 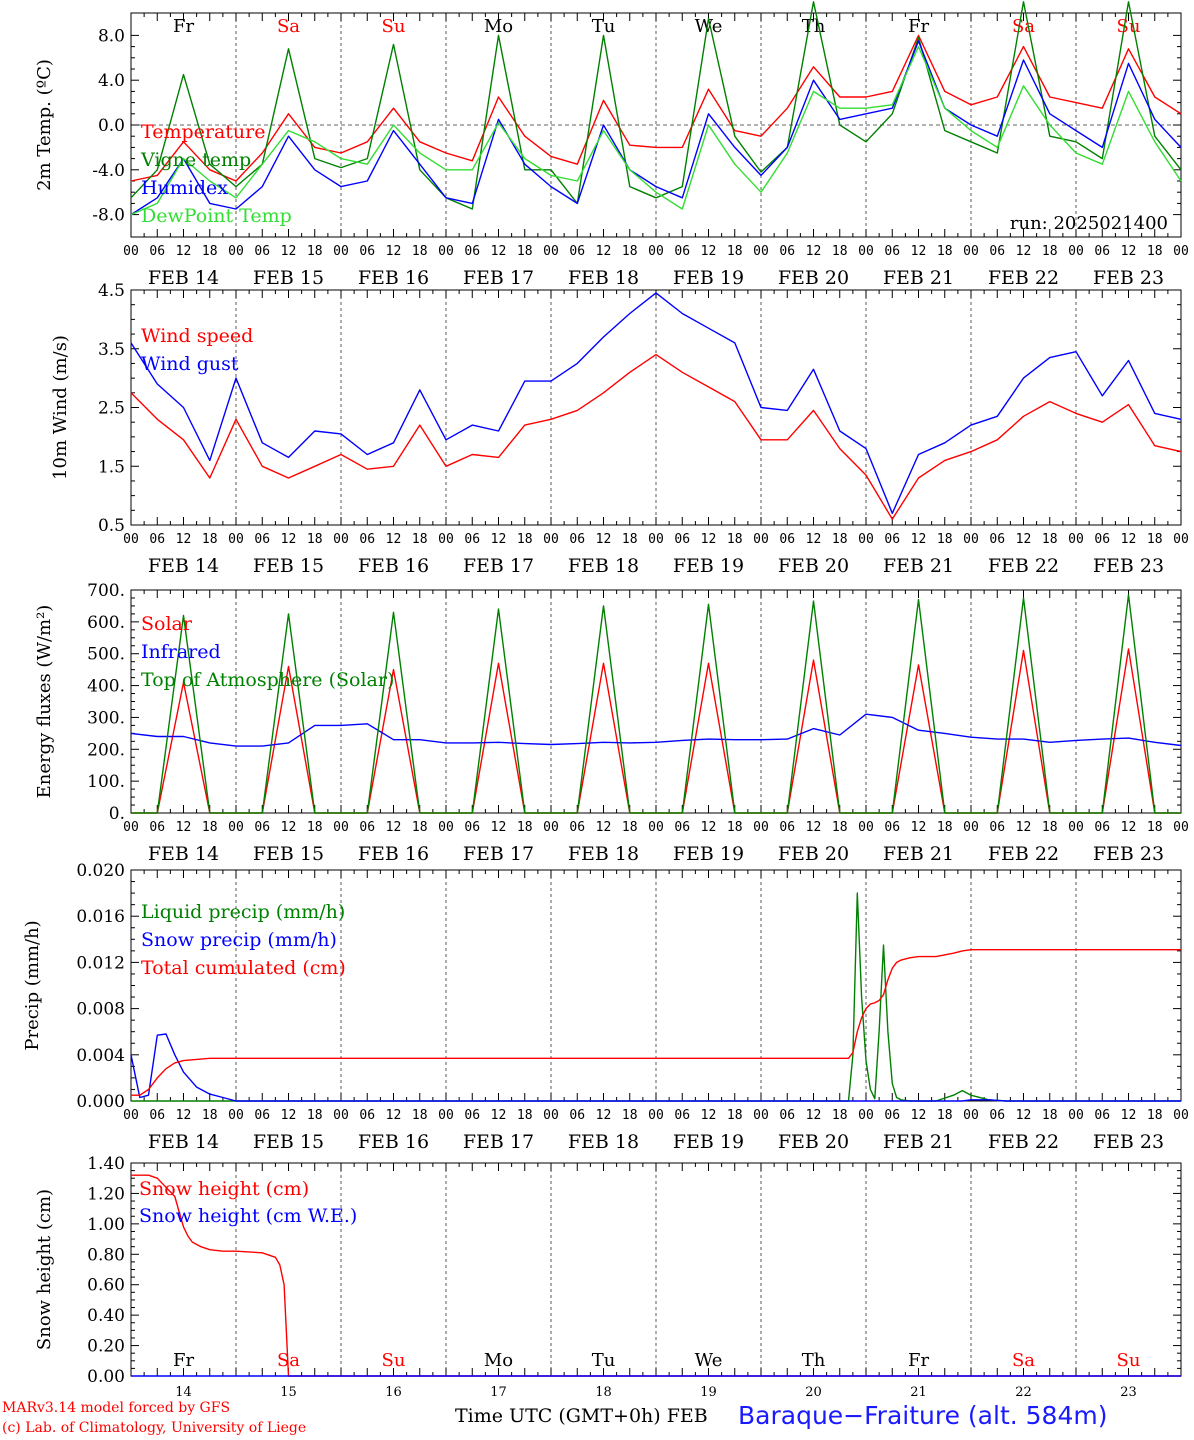 I want to click on y-tick-label: 0., so click(x=117, y=814).